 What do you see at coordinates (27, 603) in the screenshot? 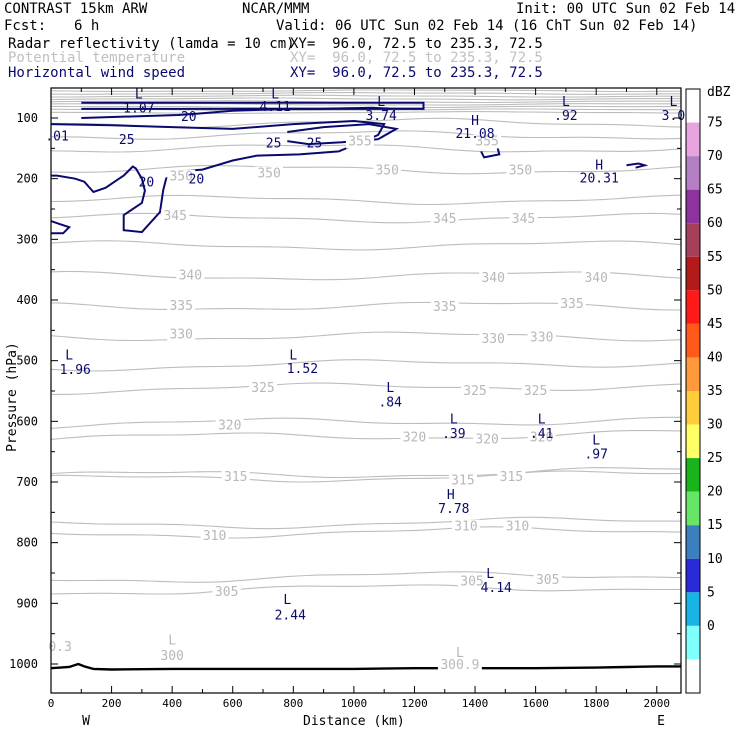
I see `y-tick-label: 900` at bounding box center [27, 603].